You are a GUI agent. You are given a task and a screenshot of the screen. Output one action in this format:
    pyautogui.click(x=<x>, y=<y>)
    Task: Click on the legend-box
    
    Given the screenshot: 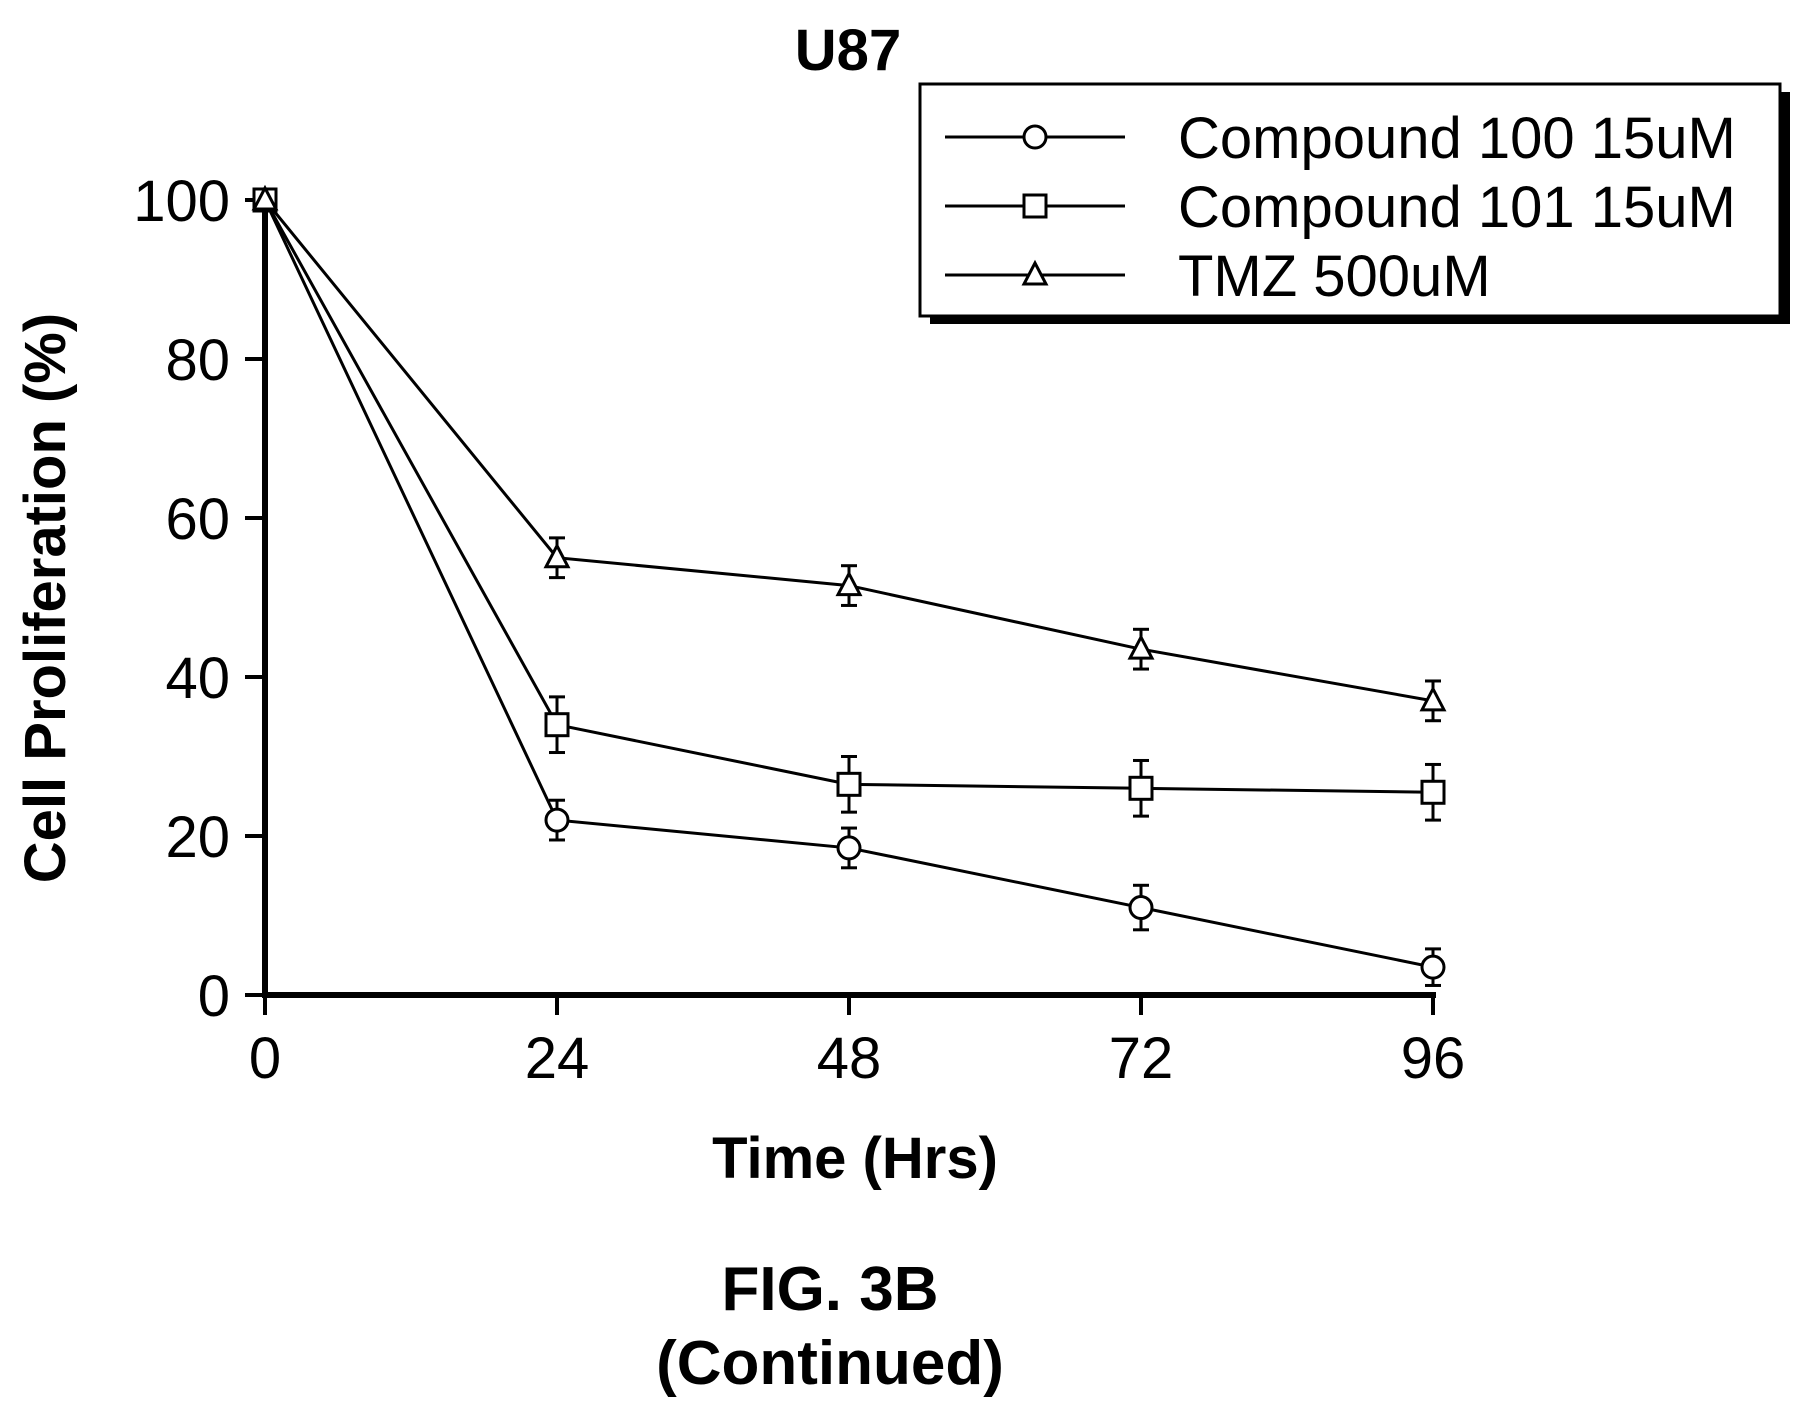 What is the action you would take?
    pyautogui.click(x=1350, y=200)
    